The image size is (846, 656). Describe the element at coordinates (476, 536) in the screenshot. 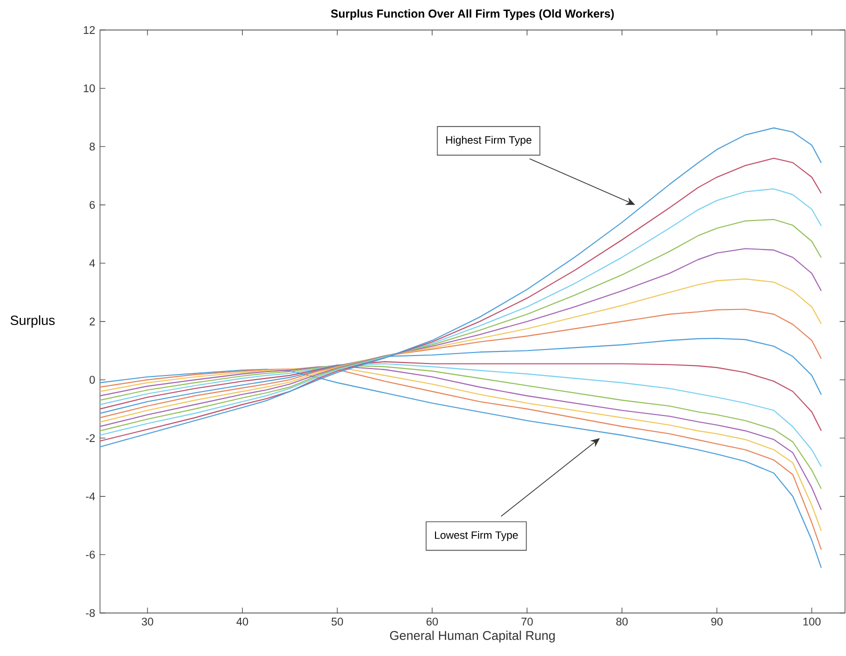

I see `annotation: Lowest Firm Type` at that location.